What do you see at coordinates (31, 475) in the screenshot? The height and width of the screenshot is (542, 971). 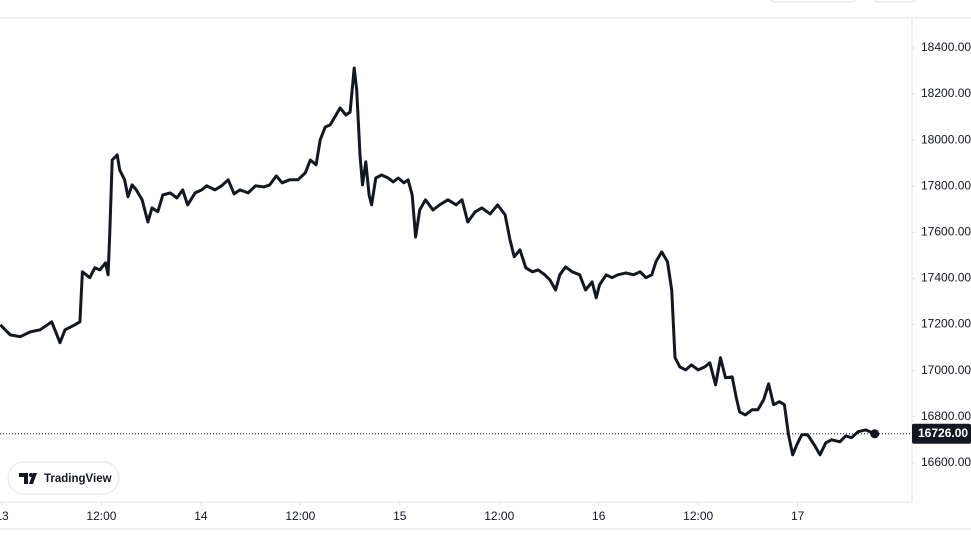 I see `watermark-logo` at bounding box center [31, 475].